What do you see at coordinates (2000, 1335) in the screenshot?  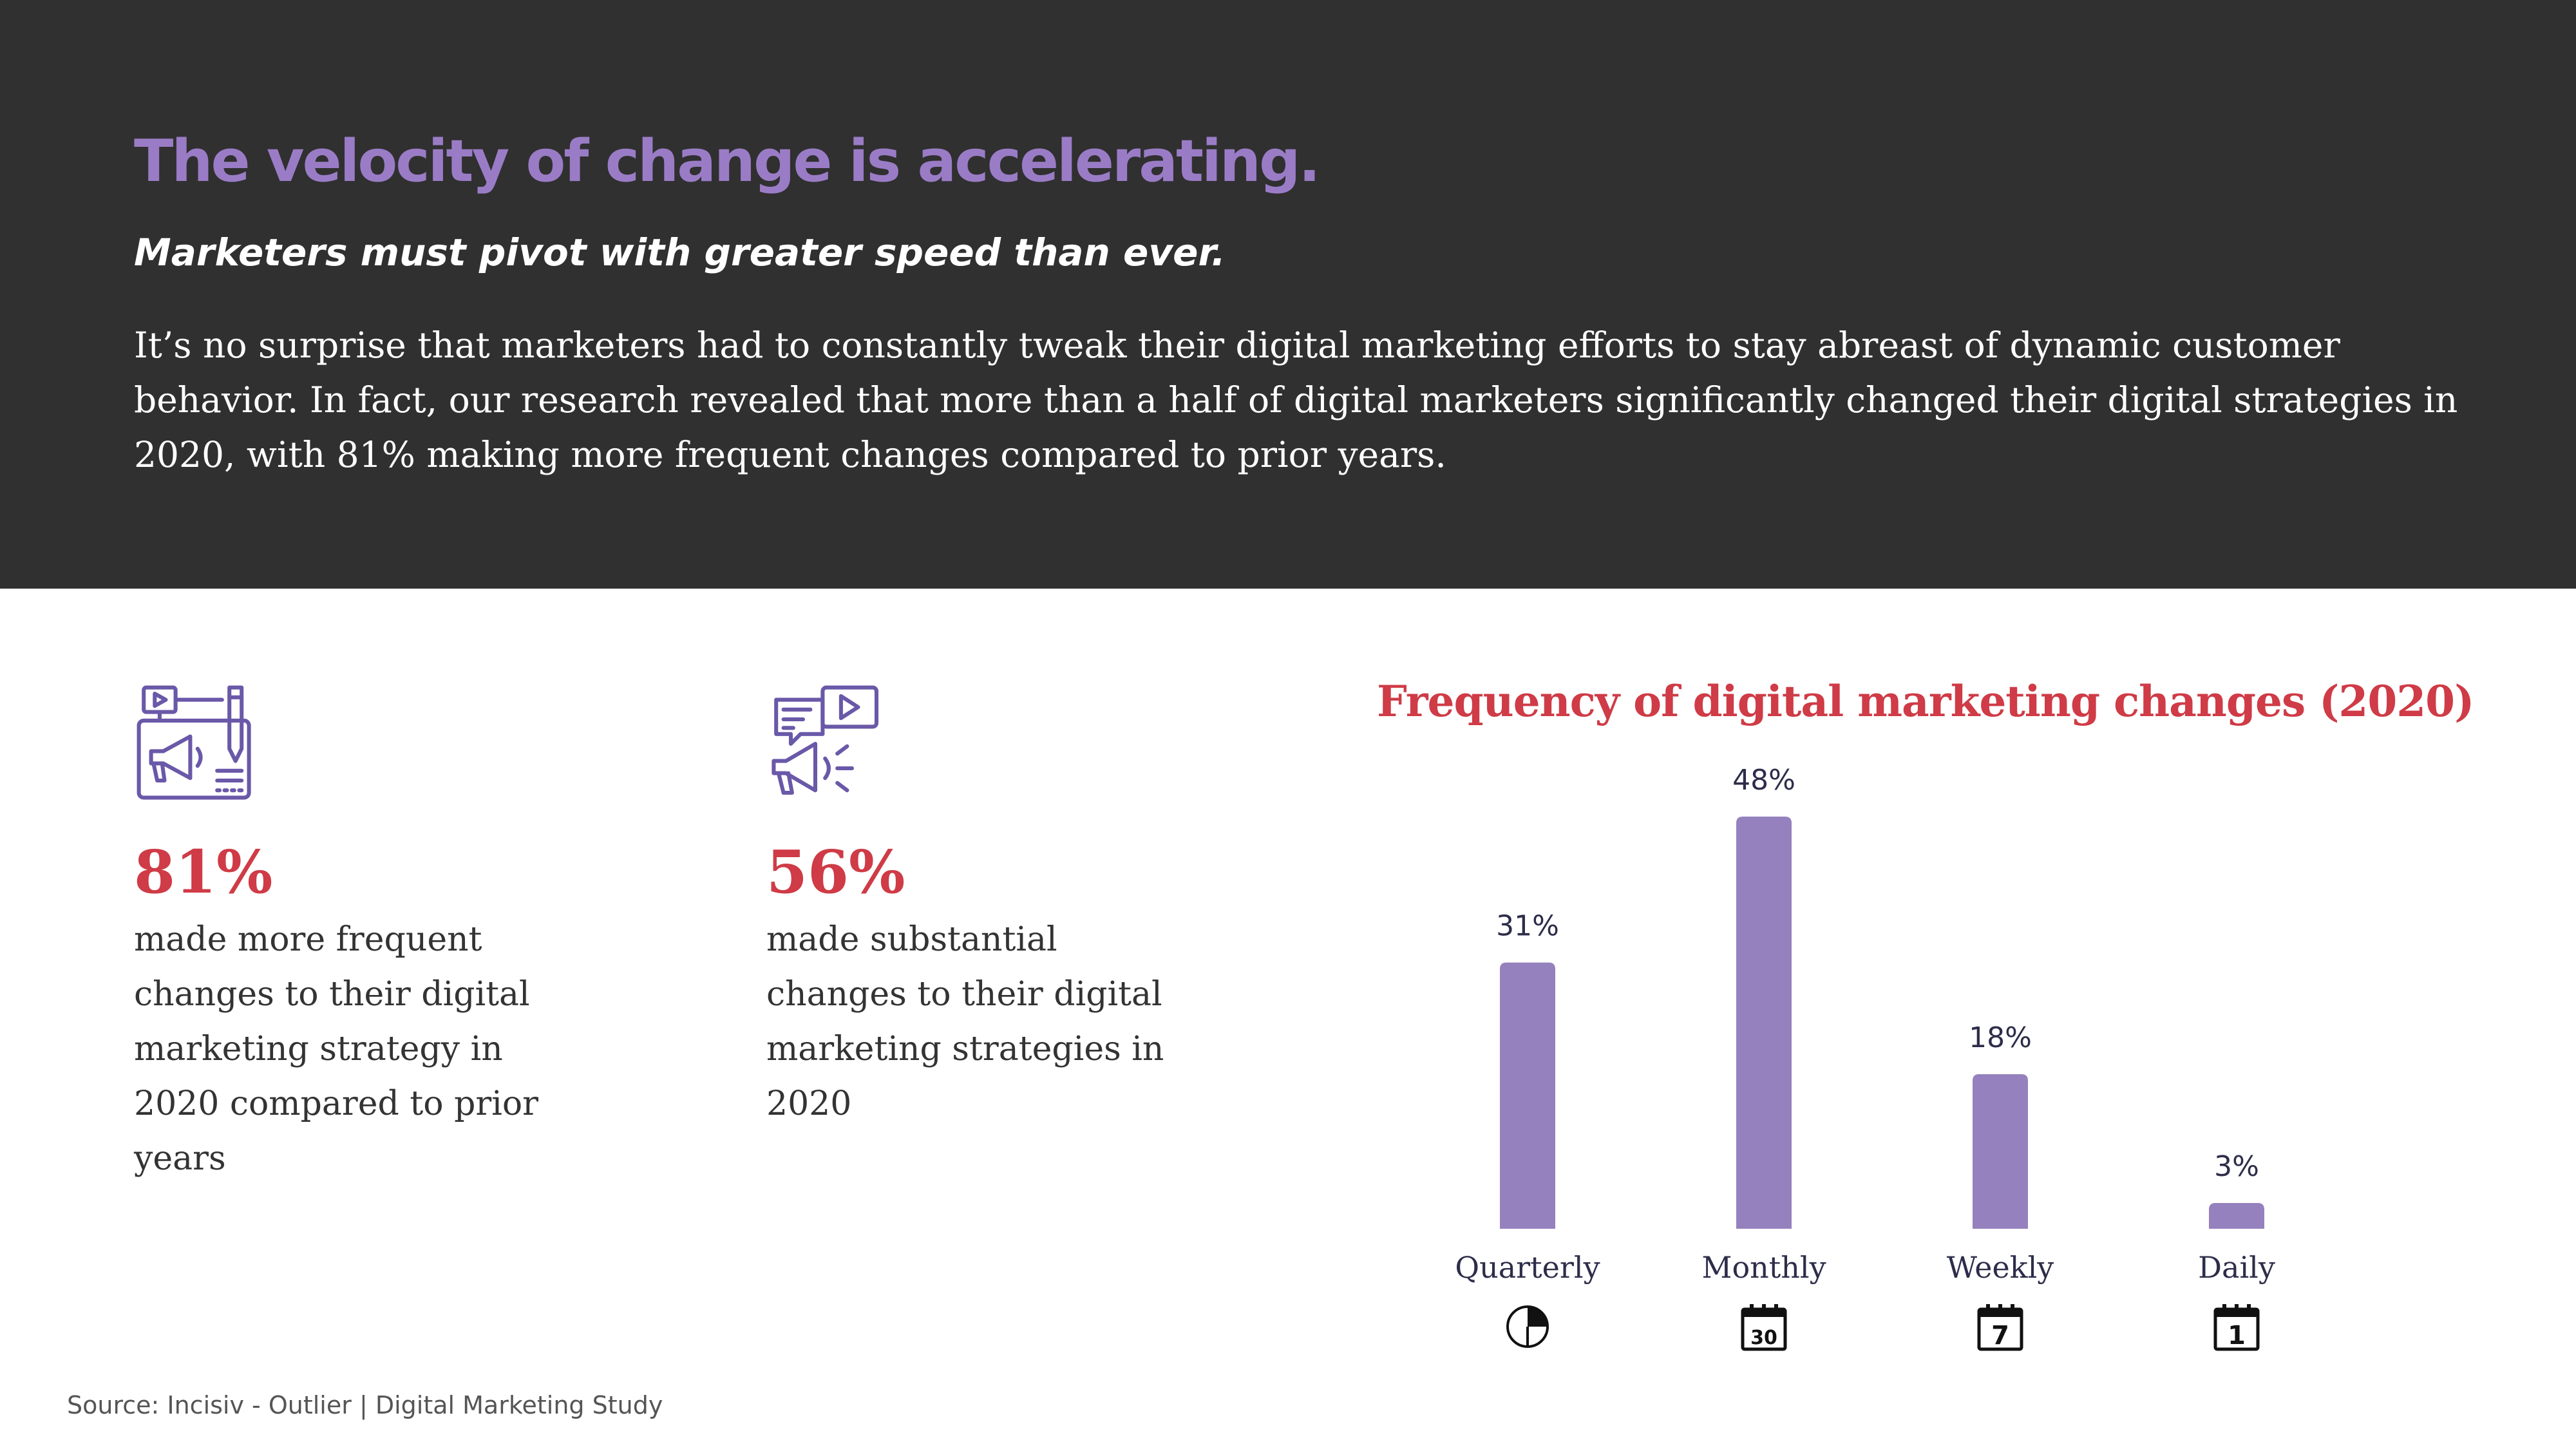 I see `calendar-number-weekly: 7` at bounding box center [2000, 1335].